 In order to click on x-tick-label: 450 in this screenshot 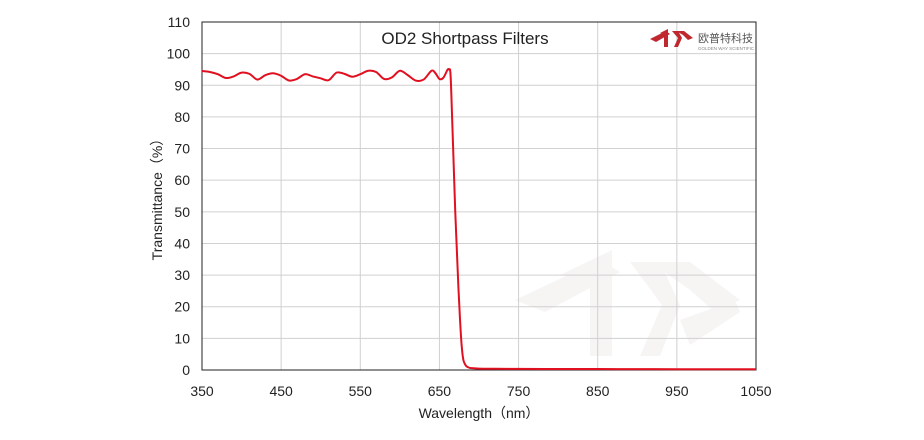, I will do `click(281, 391)`.